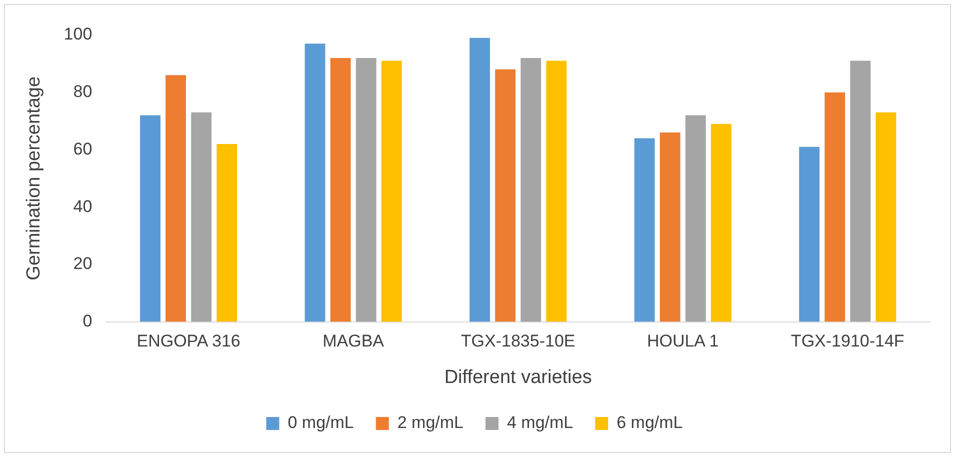  I want to click on y-tick-label: 40, so click(82, 206).